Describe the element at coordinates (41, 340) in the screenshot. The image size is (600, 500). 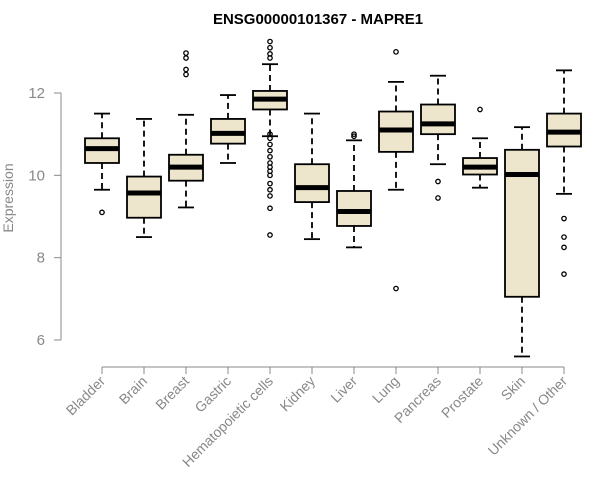
I see `y-tick-label: 6` at that location.